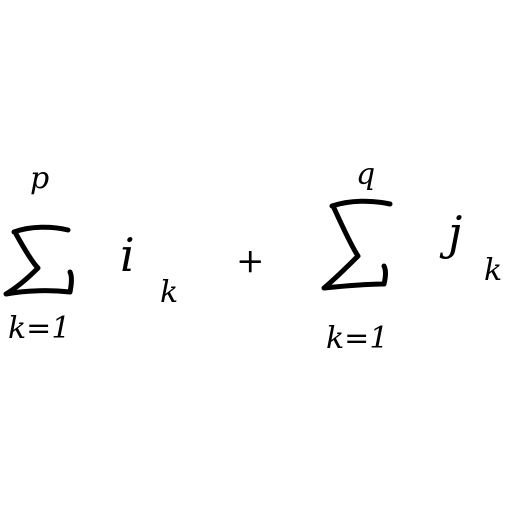 Image resolution: width=512 pixels, height=512 pixels. What do you see at coordinates (39, 328) in the screenshot?
I see `lower-limit-1: k=1` at bounding box center [39, 328].